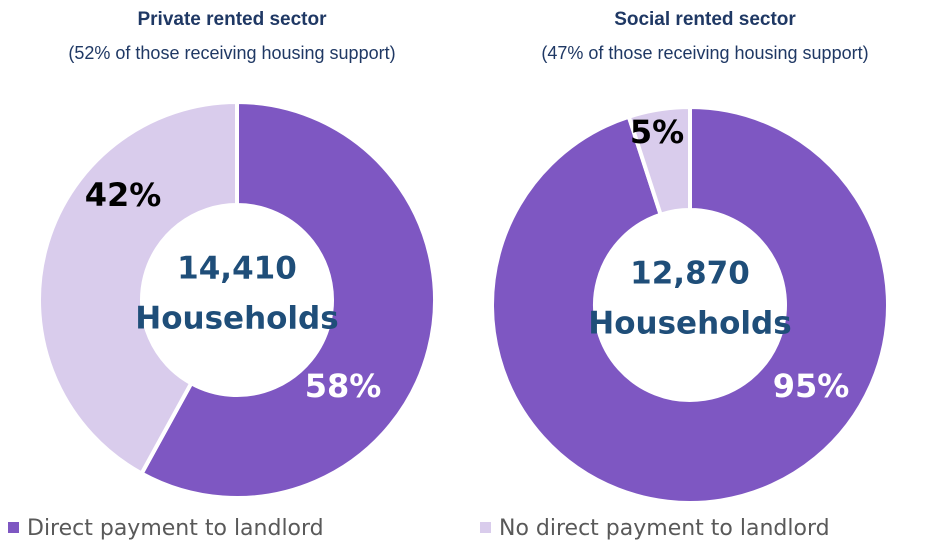 The width and height of the screenshot is (948, 548). What do you see at coordinates (704, 53) in the screenshot?
I see `chart-subtitle: (47% of those receiving housing support)` at bounding box center [704, 53].